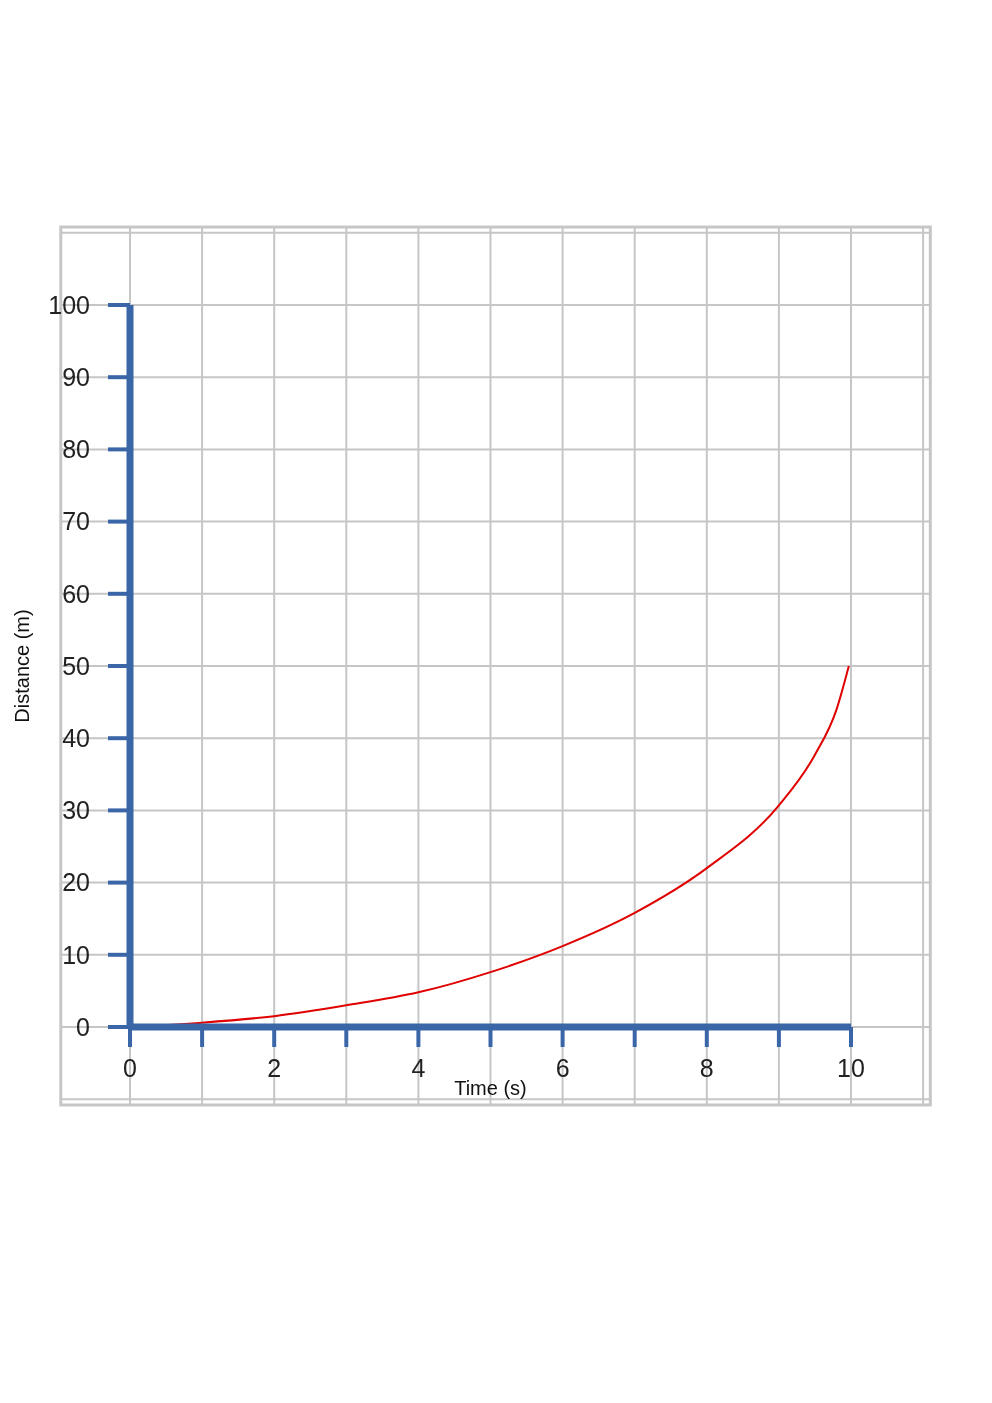 The width and height of the screenshot is (992, 1403). I want to click on y-tick-label: 100, so click(69, 304).